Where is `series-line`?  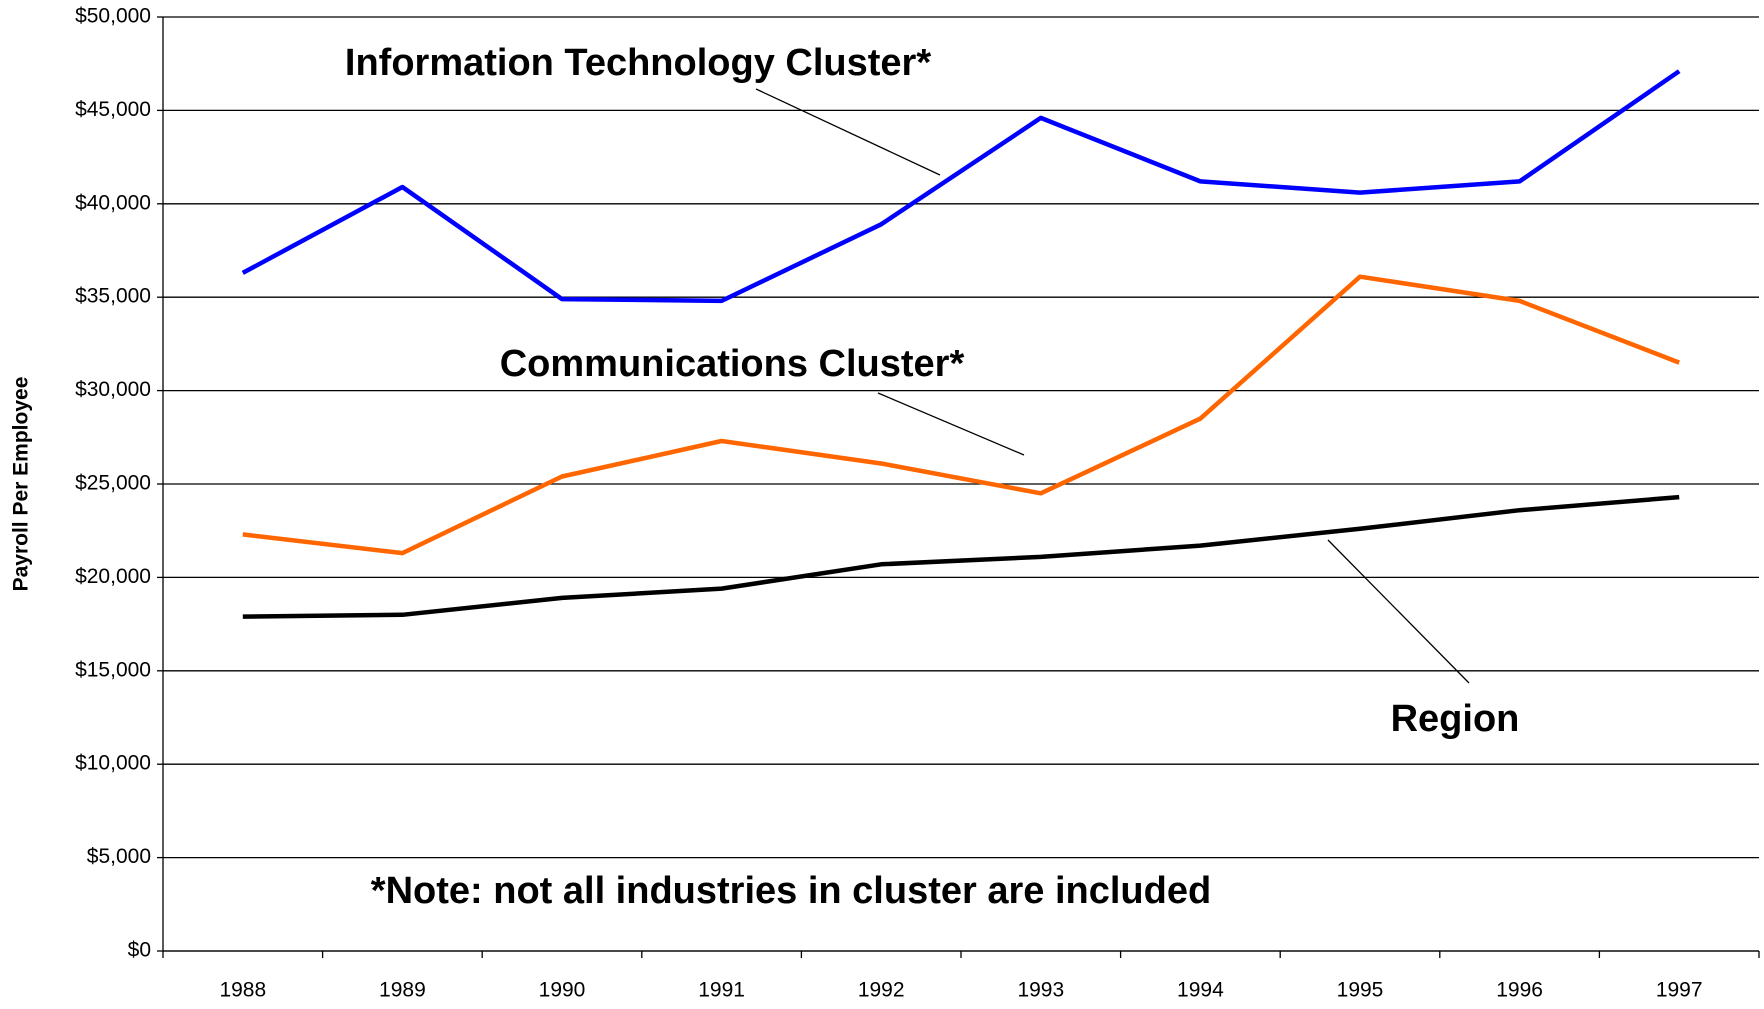 series-line is located at coordinates (961, 556).